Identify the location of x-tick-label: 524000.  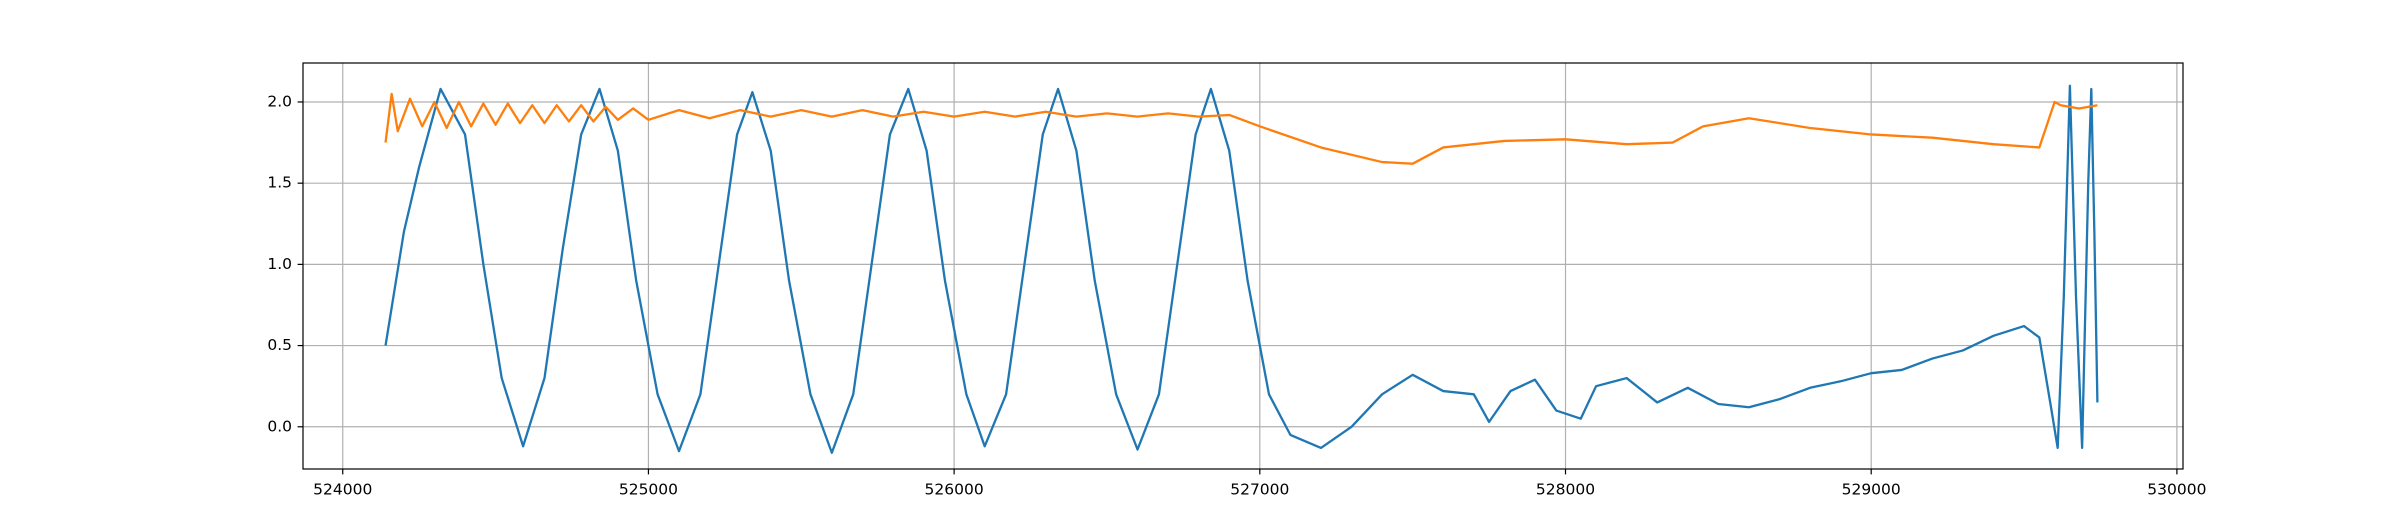
(342, 490).